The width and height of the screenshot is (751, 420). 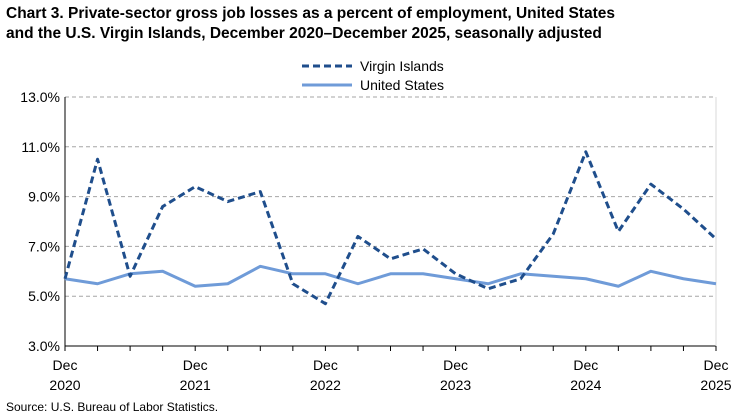 What do you see at coordinates (716, 365) in the screenshot?
I see `x-tick-label-month-5: Dec` at bounding box center [716, 365].